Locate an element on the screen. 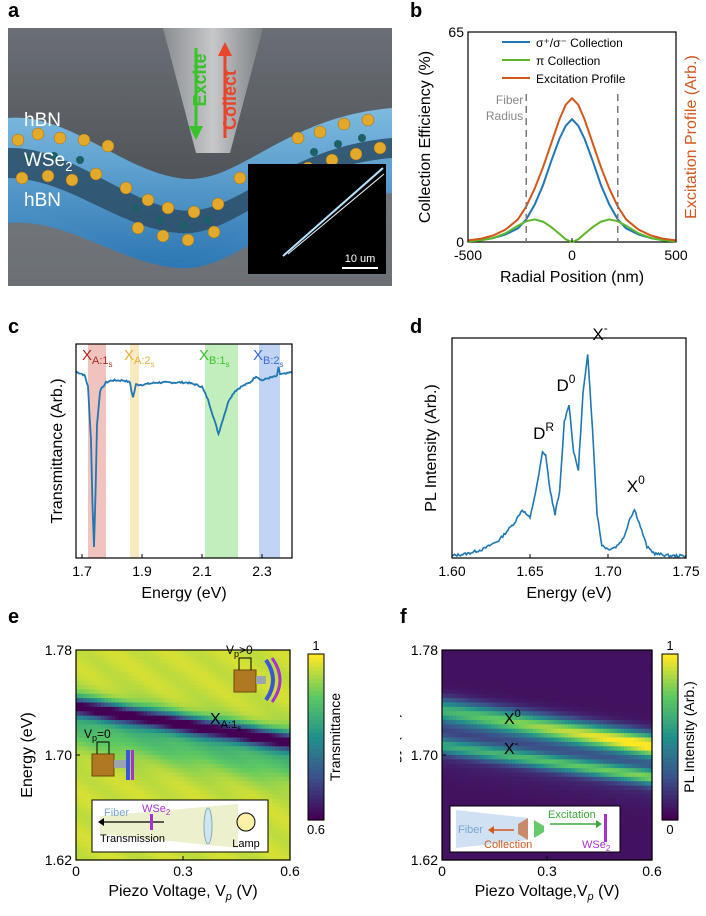 The height and width of the screenshot is (916, 706). x-tick-label: 1.65 is located at coordinates (529, 571).